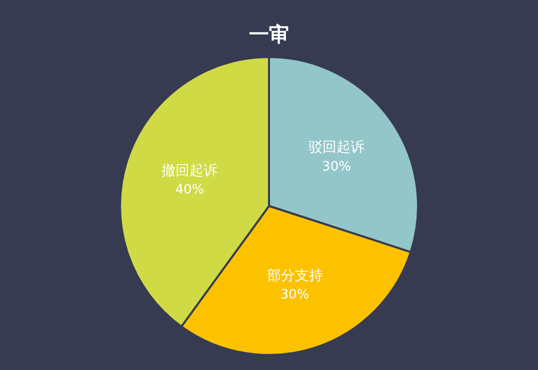 This screenshot has height=370, width=538. Describe the element at coordinates (336, 148) in the screenshot. I see `slice-label: 驳回起诉` at that location.